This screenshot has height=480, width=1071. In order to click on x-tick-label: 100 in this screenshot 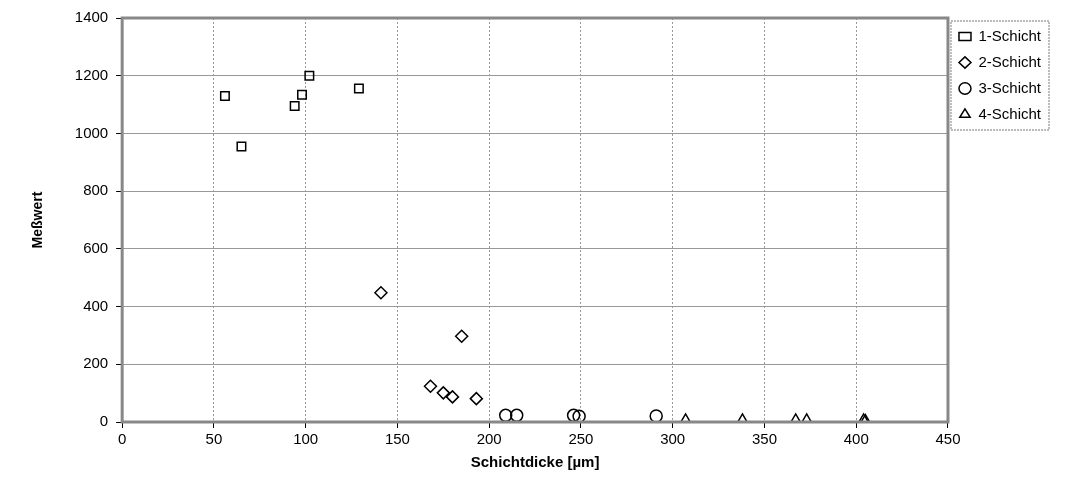, I will do `click(306, 439)`.